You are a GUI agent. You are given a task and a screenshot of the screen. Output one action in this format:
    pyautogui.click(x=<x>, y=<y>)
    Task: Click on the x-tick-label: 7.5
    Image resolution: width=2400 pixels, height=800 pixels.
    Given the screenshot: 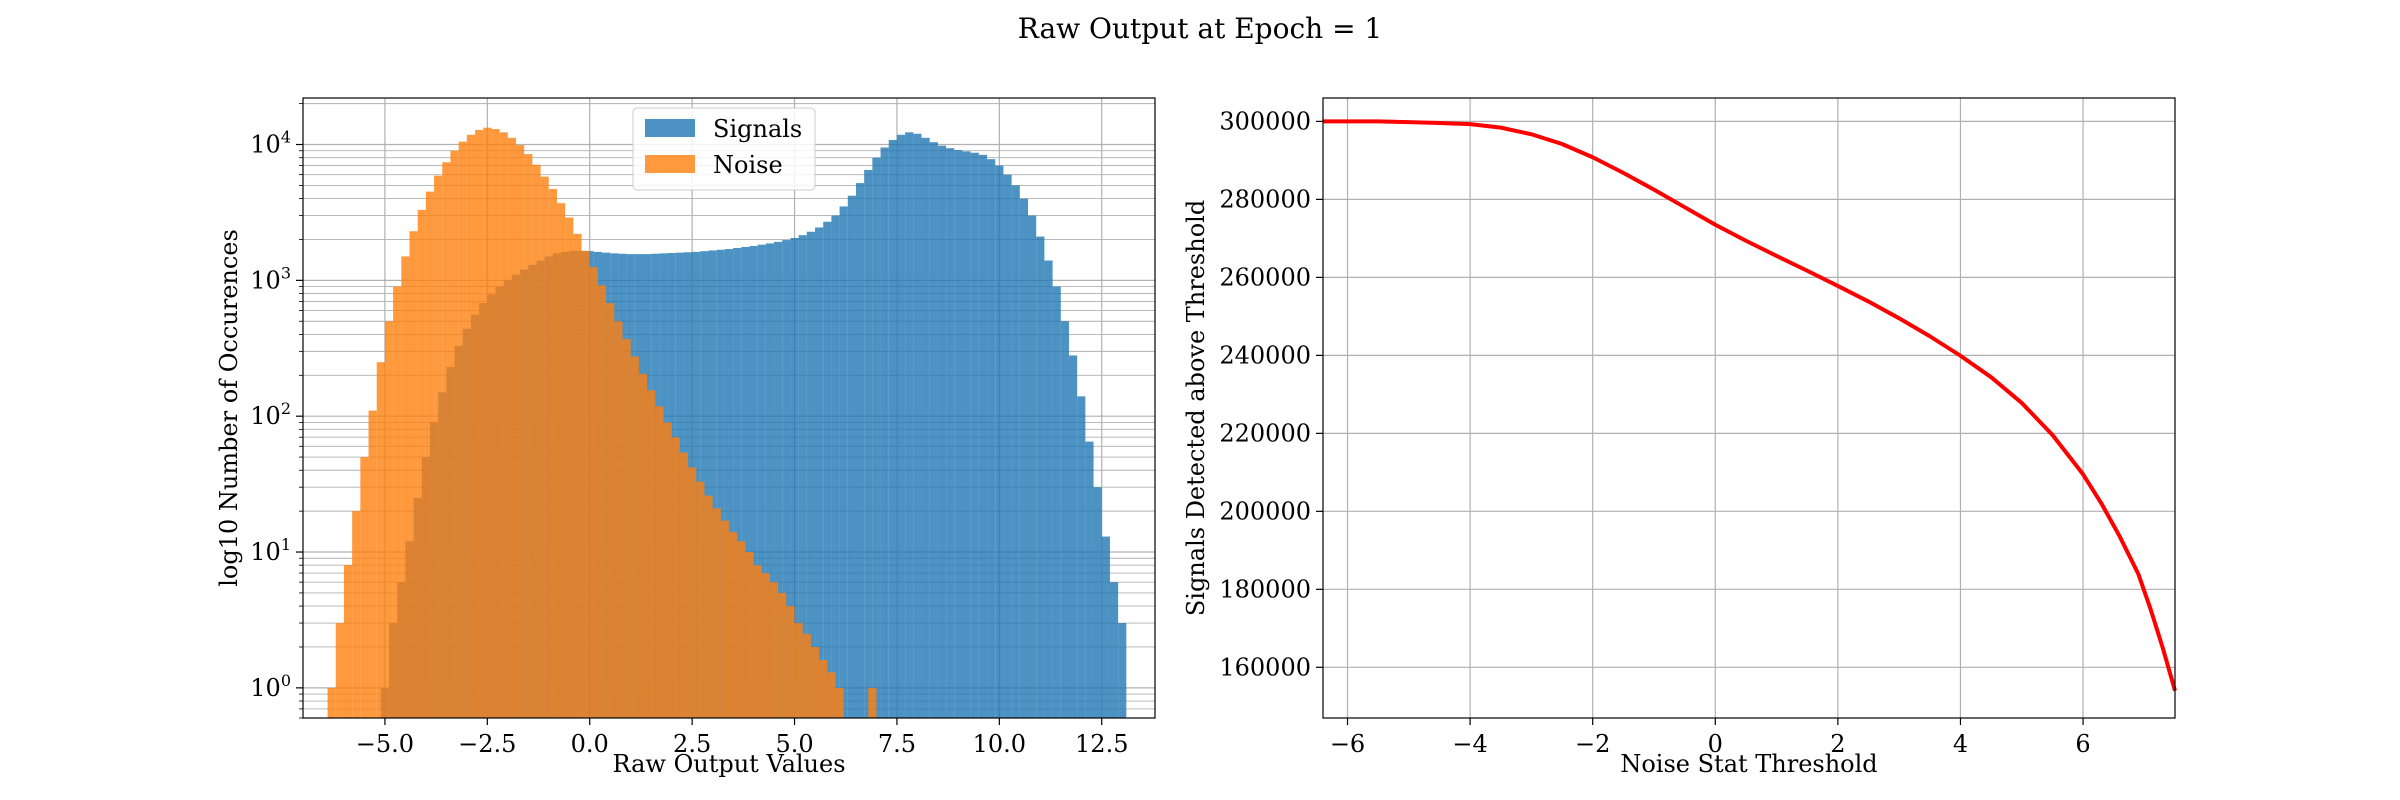 What is the action you would take?
    pyautogui.click(x=897, y=744)
    